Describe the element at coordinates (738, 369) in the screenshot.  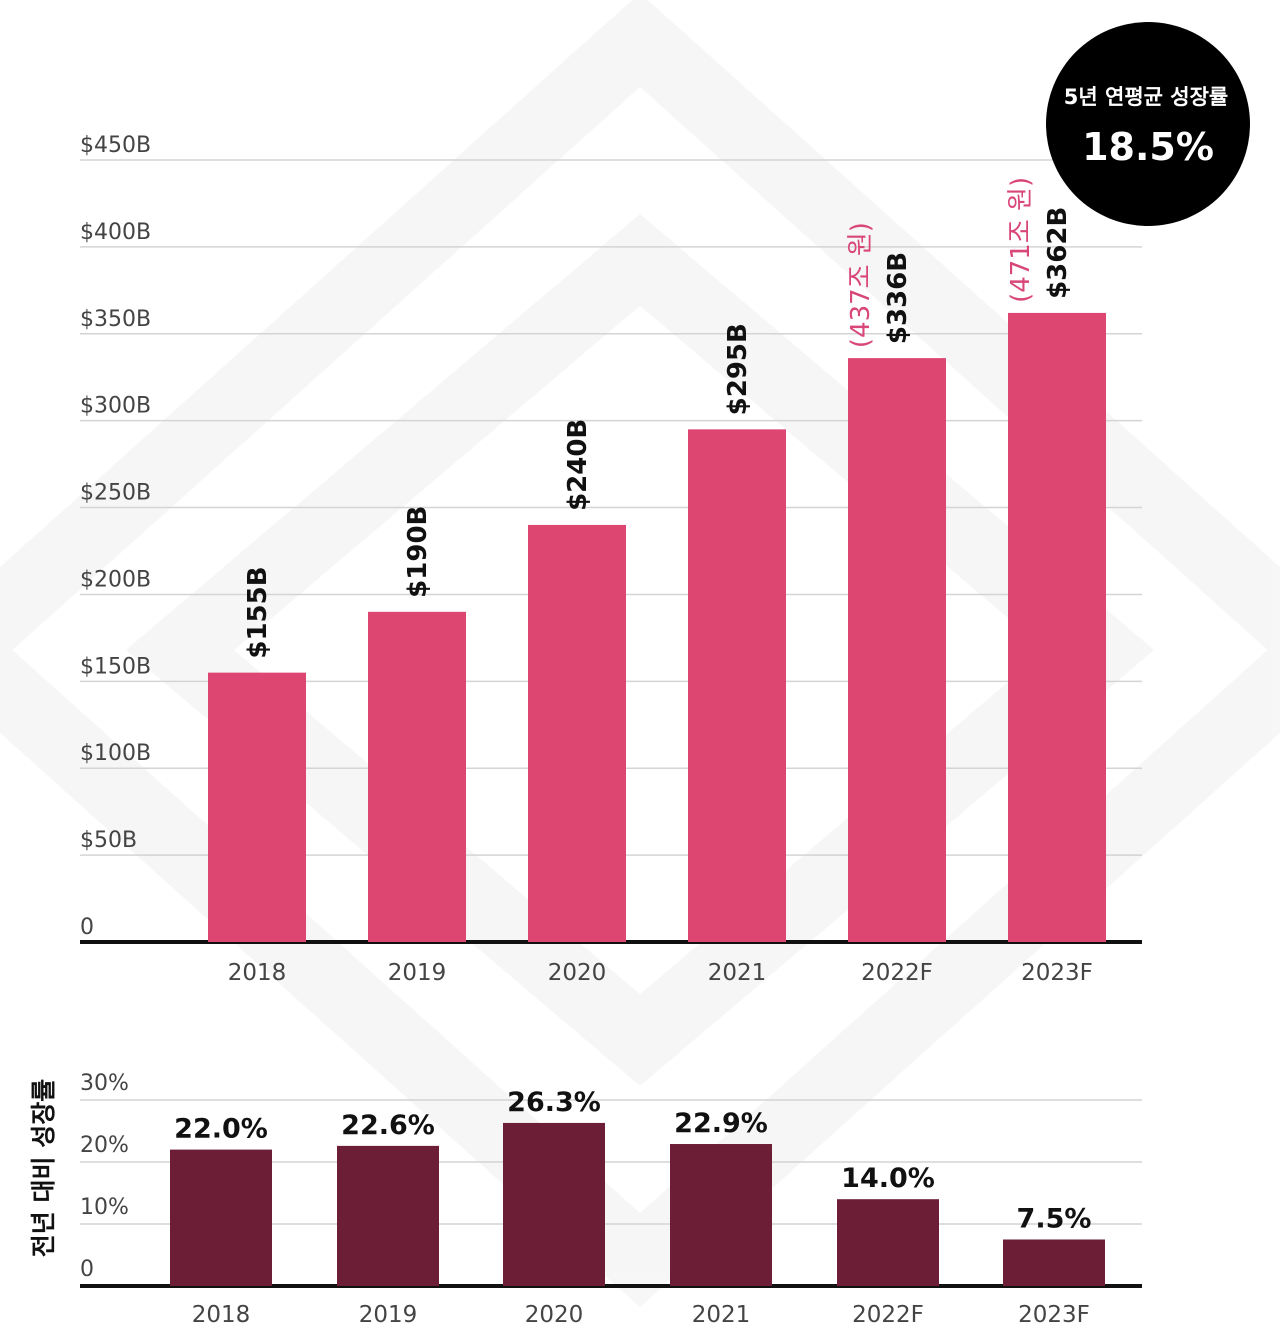
I see `revenue-value-label: $295B` at that location.